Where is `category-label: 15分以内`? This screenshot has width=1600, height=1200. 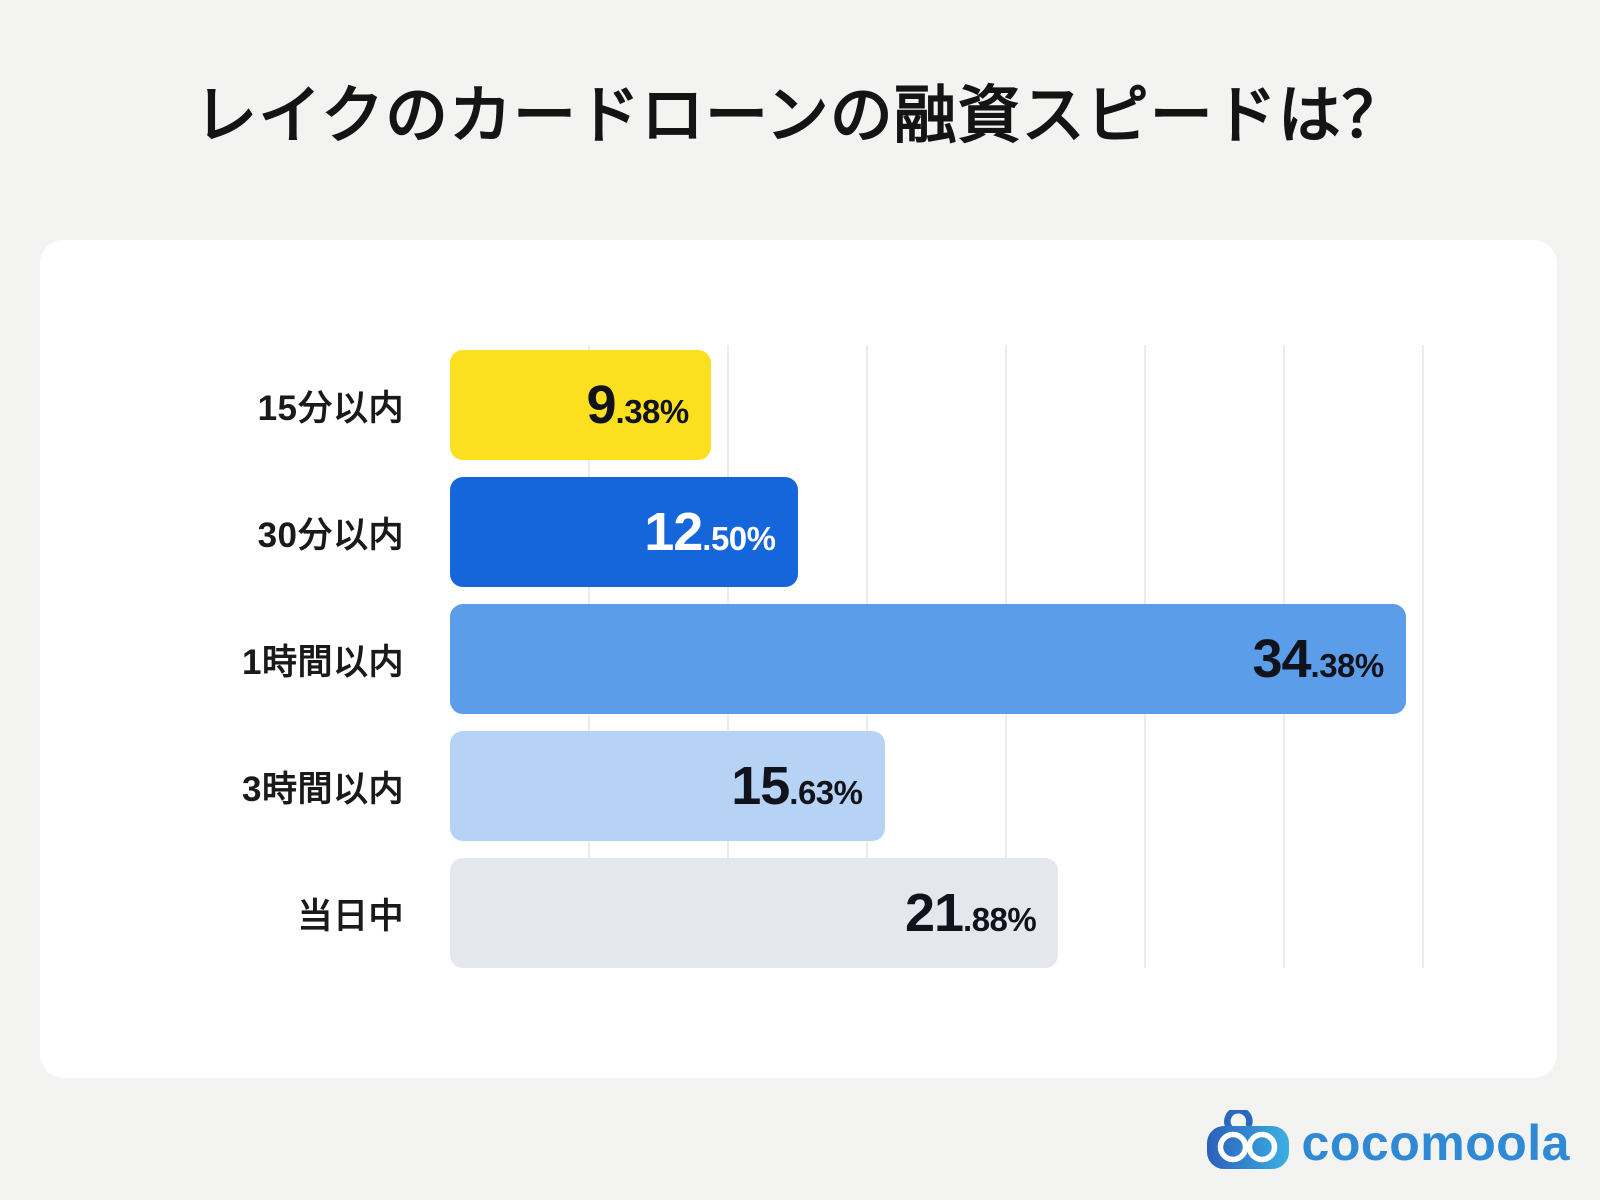
category-label: 15分以内 is located at coordinates (330, 408).